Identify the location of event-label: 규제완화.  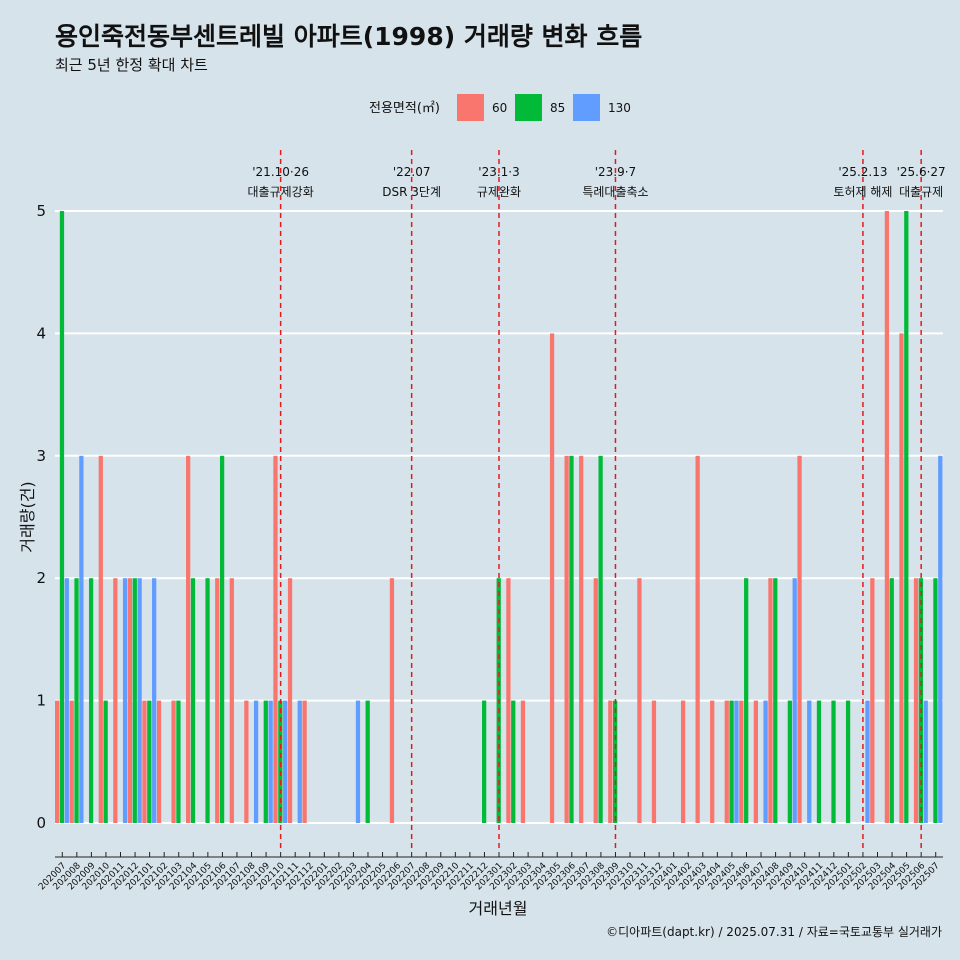
(499, 192).